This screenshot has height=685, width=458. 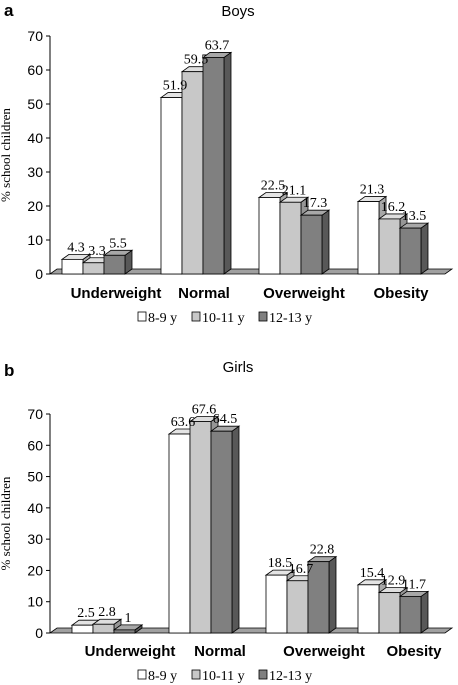 I want to click on y-tick-label: 70, so click(x=35, y=36).